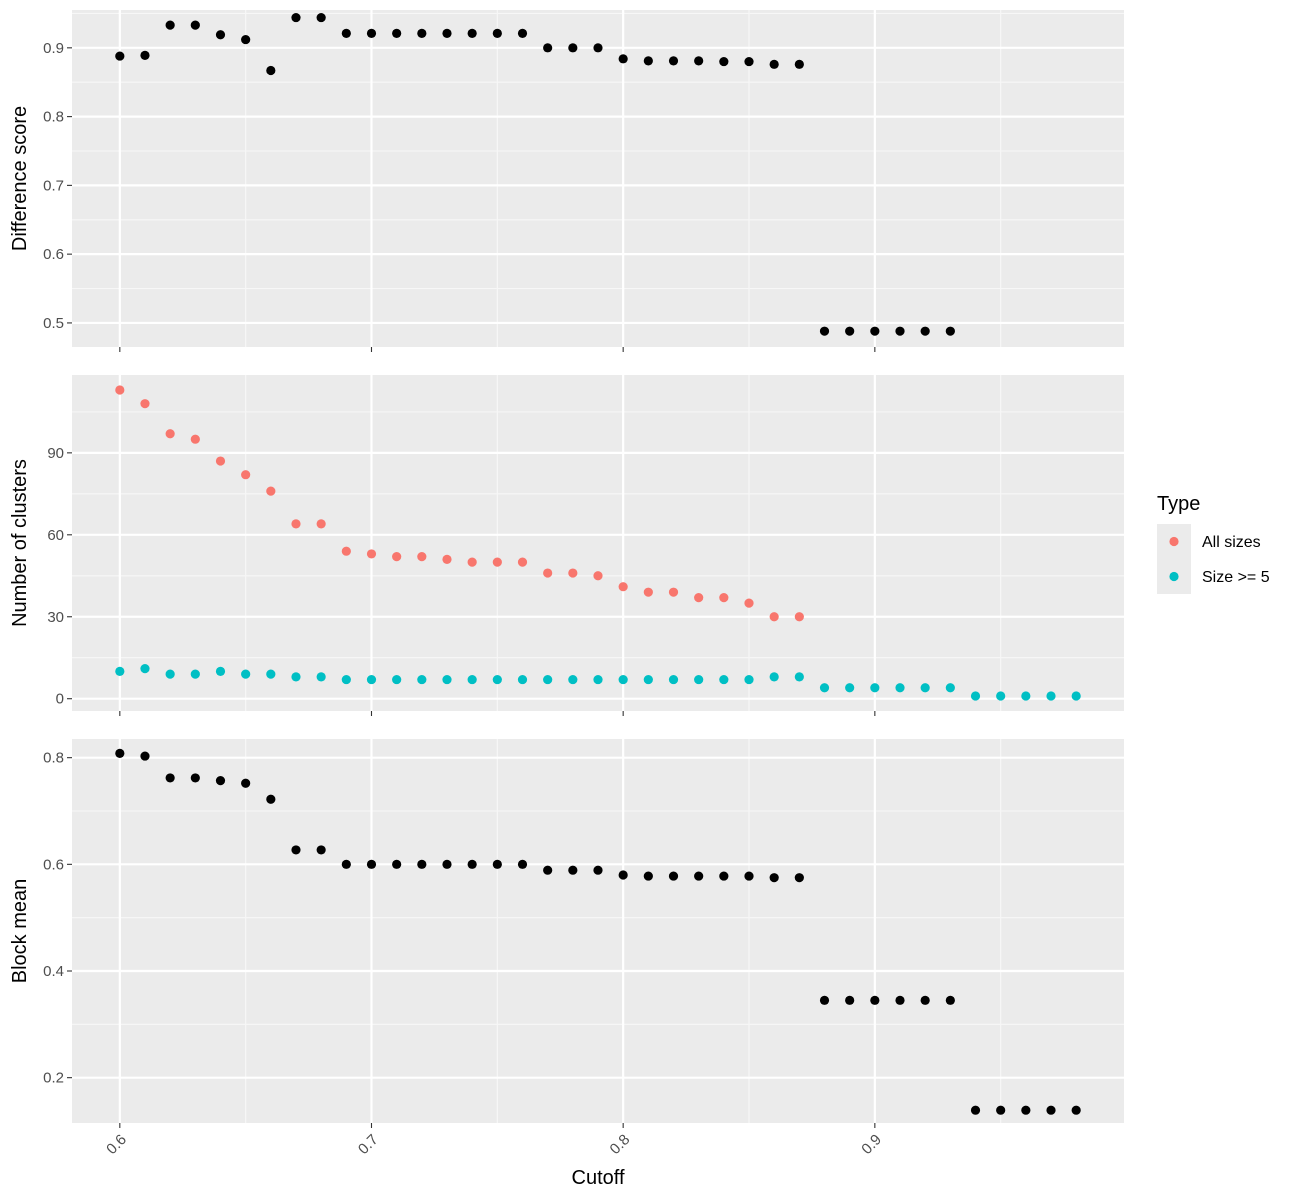  Describe the element at coordinates (368, 1144) in the screenshot. I see `x-tick-label: 0.7` at that location.